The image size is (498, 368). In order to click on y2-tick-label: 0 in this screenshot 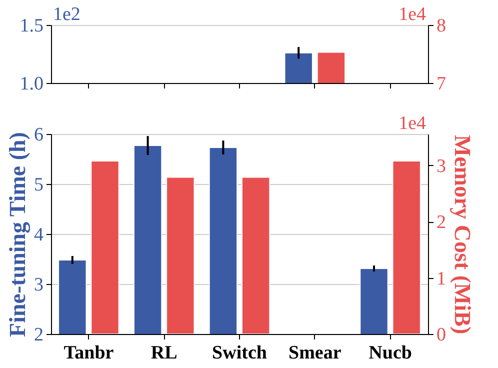, I will do `click(441, 335)`.